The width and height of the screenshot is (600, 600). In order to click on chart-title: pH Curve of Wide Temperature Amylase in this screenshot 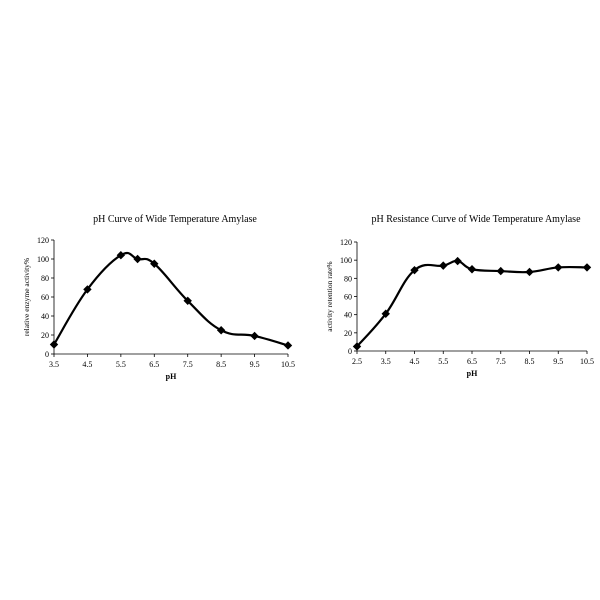, I will do `click(175, 219)`.